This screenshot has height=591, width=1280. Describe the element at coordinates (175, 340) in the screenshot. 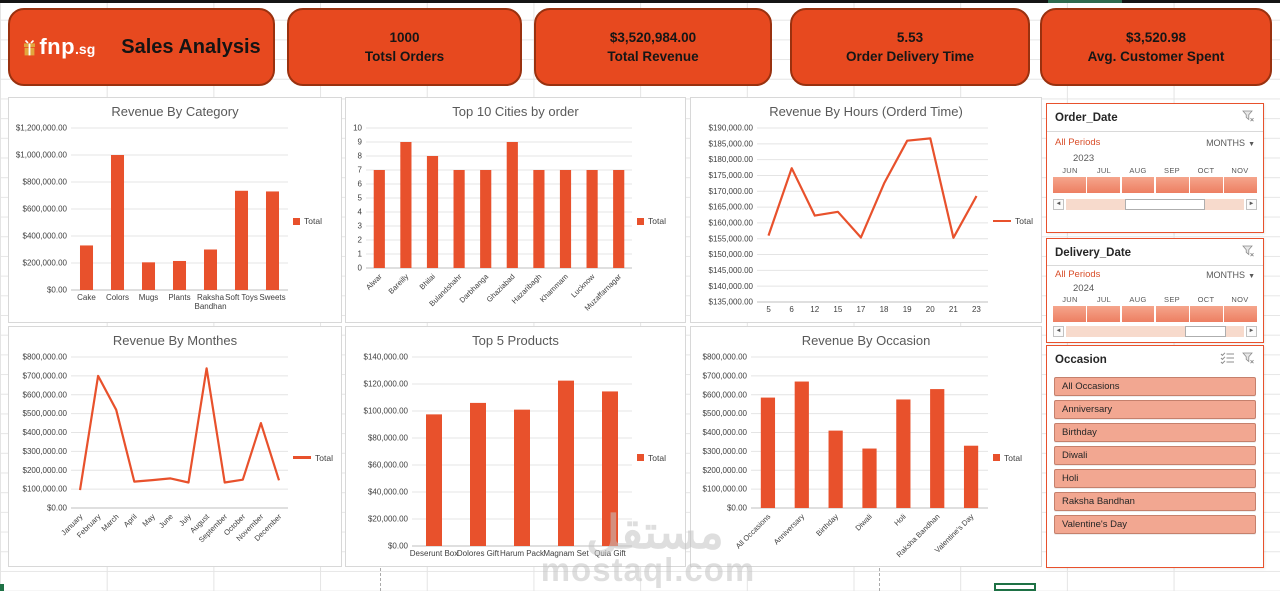

I see `chart-title: Revenue By Monthes` at that location.